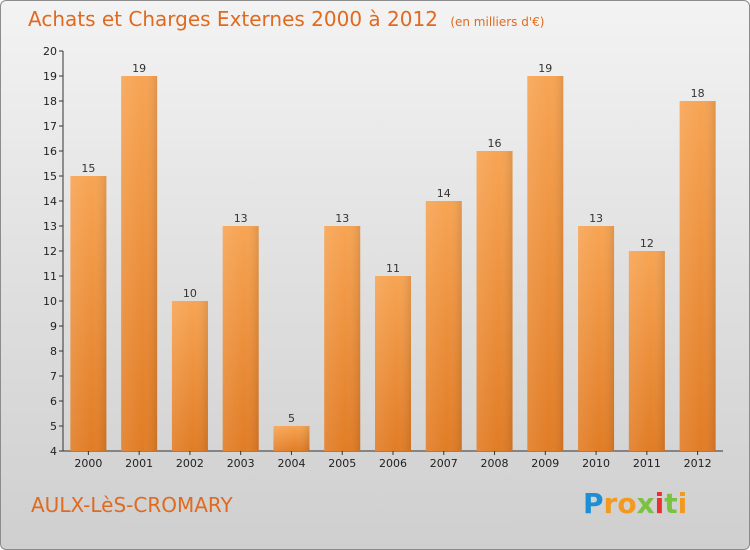 The image size is (750, 550). Describe the element at coordinates (233, 19) in the screenshot. I see `chart-title-text: Achats et Charges Externes 2000 à 2012` at that location.